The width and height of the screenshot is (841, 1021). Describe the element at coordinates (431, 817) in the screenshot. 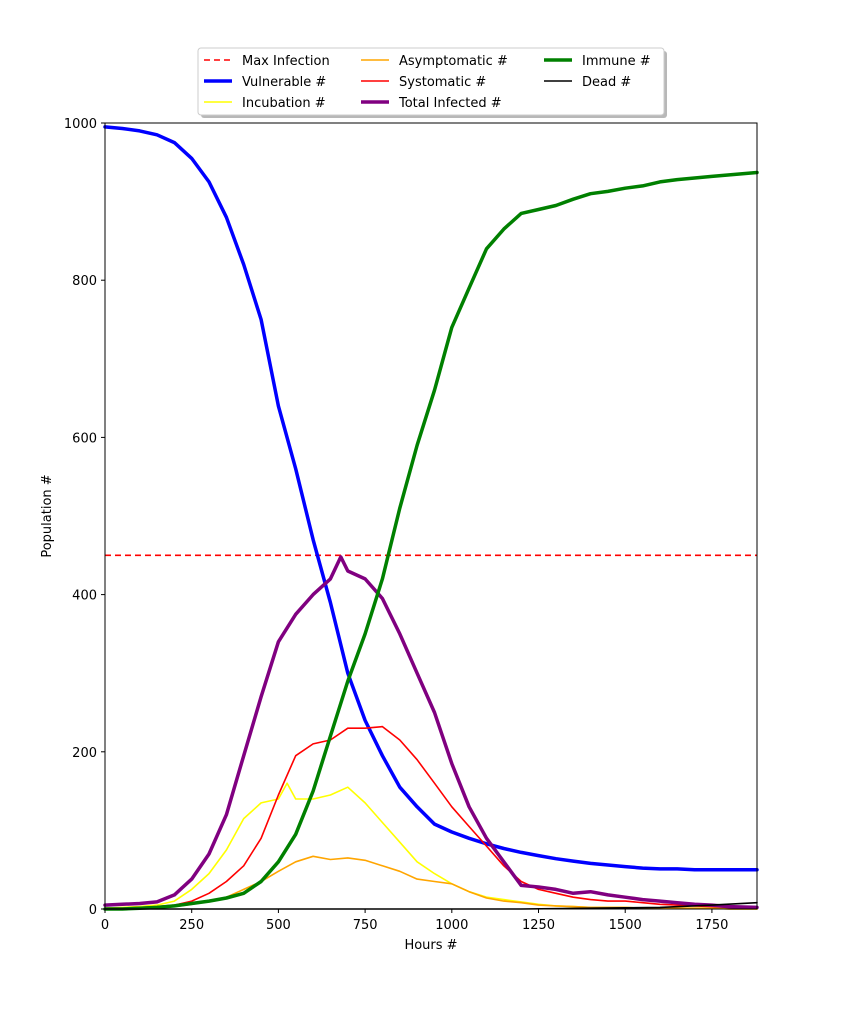

I see `series-line-systomatic` at that location.